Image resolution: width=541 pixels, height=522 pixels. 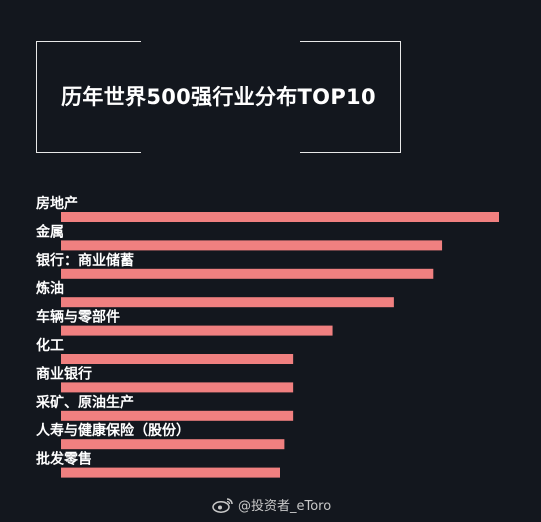 I want to click on chart-title: 历年世界500强行业分布TOP10, so click(x=218, y=97).